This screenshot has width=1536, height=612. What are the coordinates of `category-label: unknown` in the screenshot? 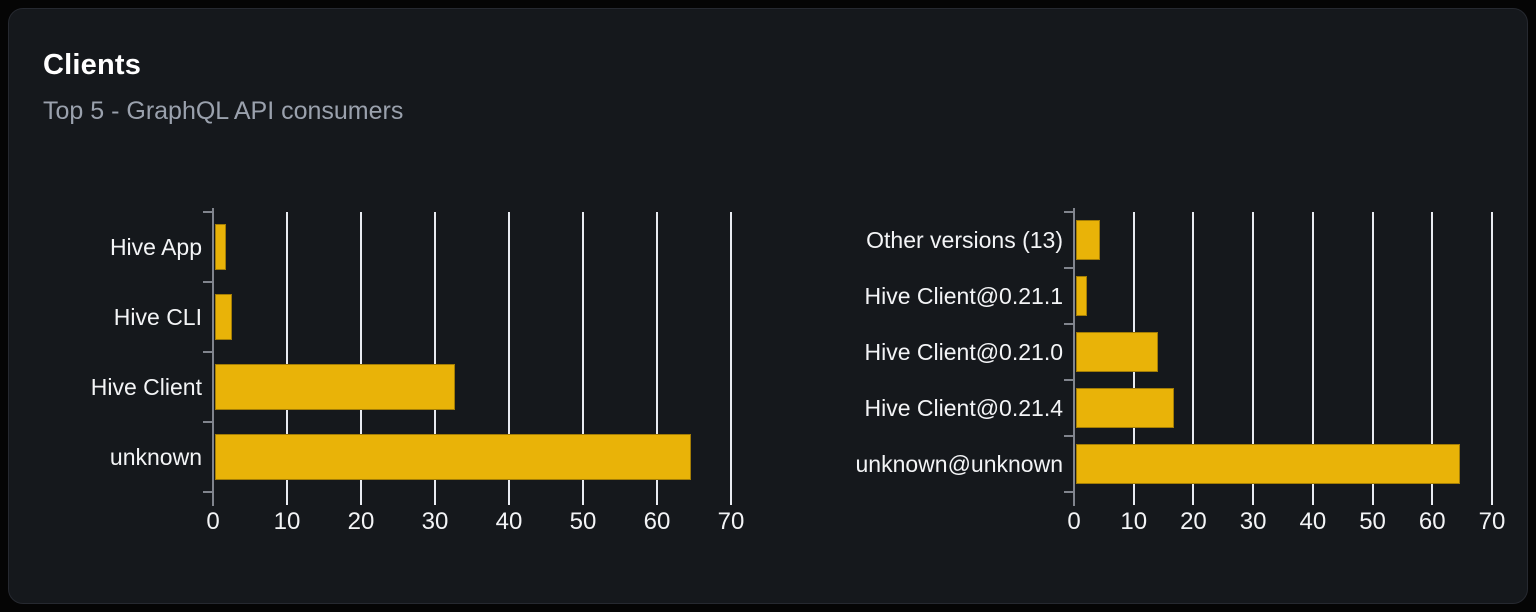 It's located at (155, 456).